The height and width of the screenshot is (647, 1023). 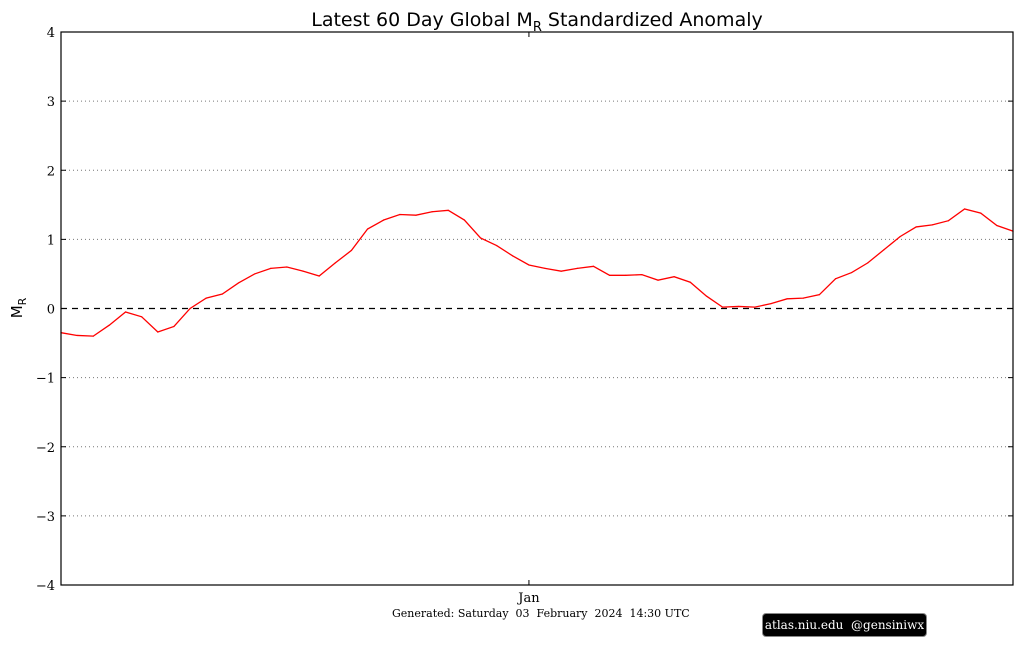 I want to click on y-tick-label: 2, so click(x=51, y=171).